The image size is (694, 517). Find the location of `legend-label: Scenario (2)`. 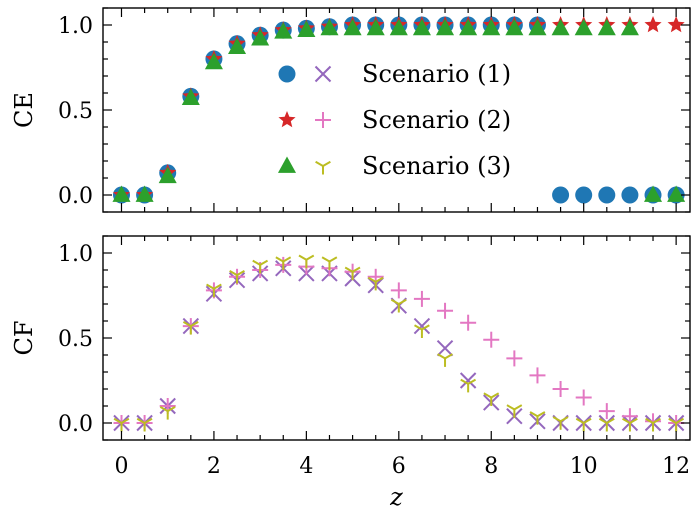

legend-label: Scenario (2) is located at coordinates (436, 120).